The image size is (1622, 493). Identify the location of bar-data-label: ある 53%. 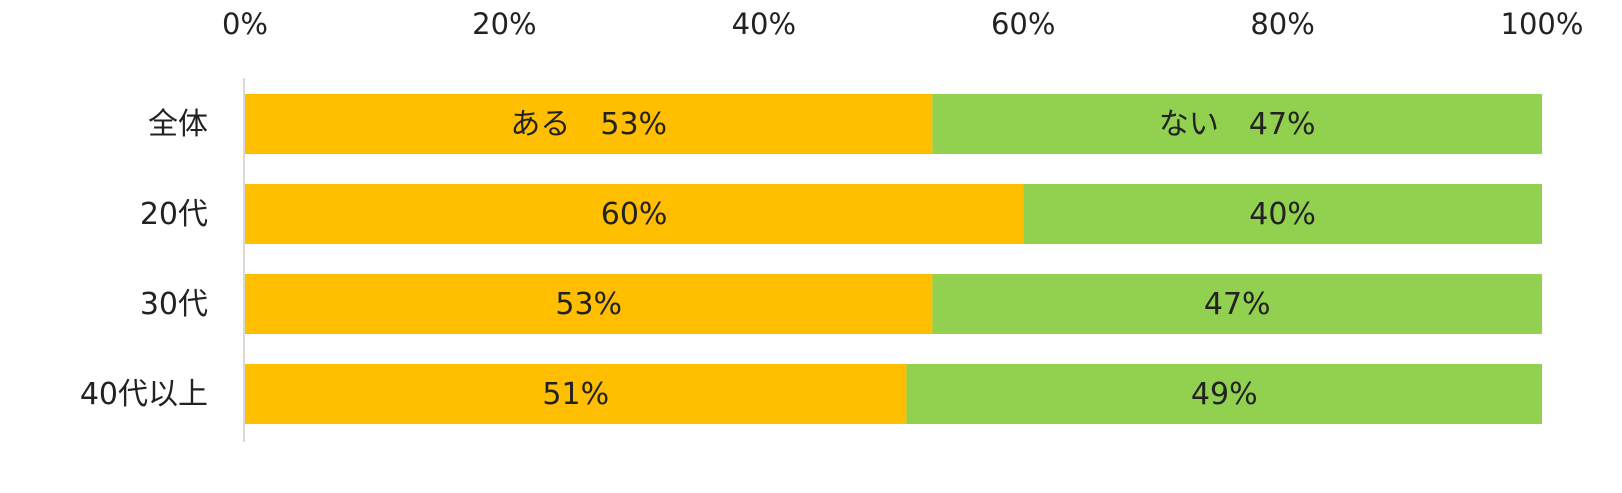
(588, 124).